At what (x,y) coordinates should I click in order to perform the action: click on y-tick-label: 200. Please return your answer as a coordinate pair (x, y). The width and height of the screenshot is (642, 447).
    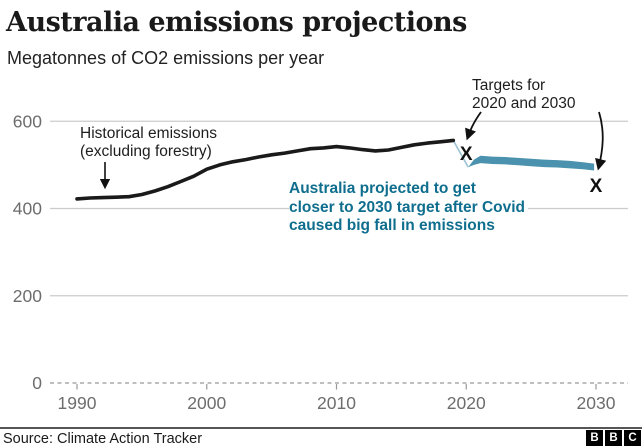
    Looking at the image, I should click on (27, 296).